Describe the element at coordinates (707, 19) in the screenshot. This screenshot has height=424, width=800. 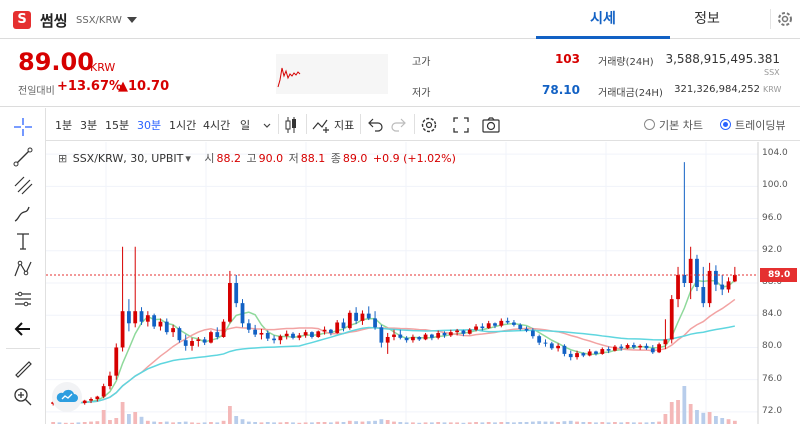
I see `tab-info: 정보` at that location.